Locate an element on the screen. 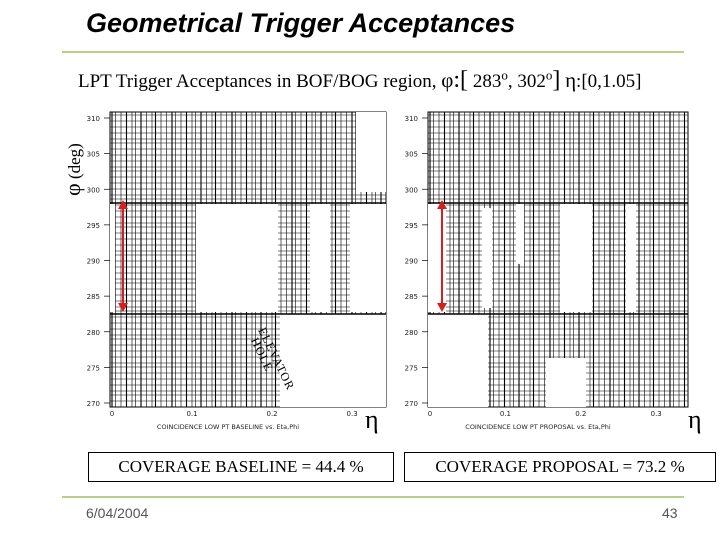  left-x-tick-label: 0.1 is located at coordinates (191, 414).